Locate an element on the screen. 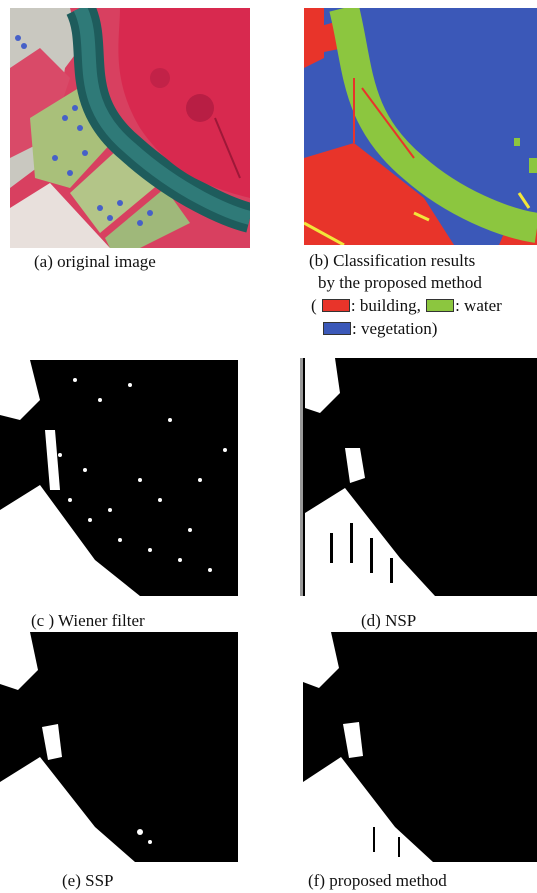 The width and height of the screenshot is (537, 893). classification-panel is located at coordinates (420, 126).